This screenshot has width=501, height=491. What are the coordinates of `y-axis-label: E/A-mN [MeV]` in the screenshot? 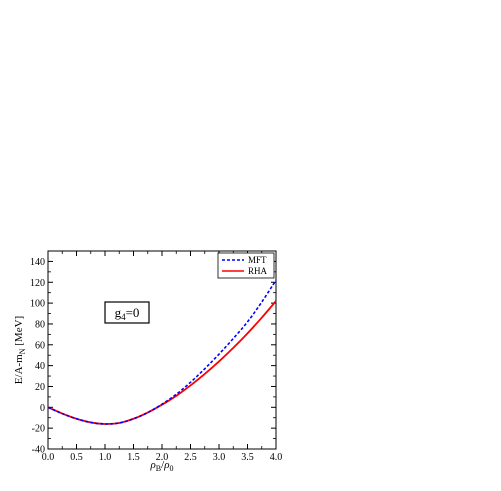 It's located at (20, 350).